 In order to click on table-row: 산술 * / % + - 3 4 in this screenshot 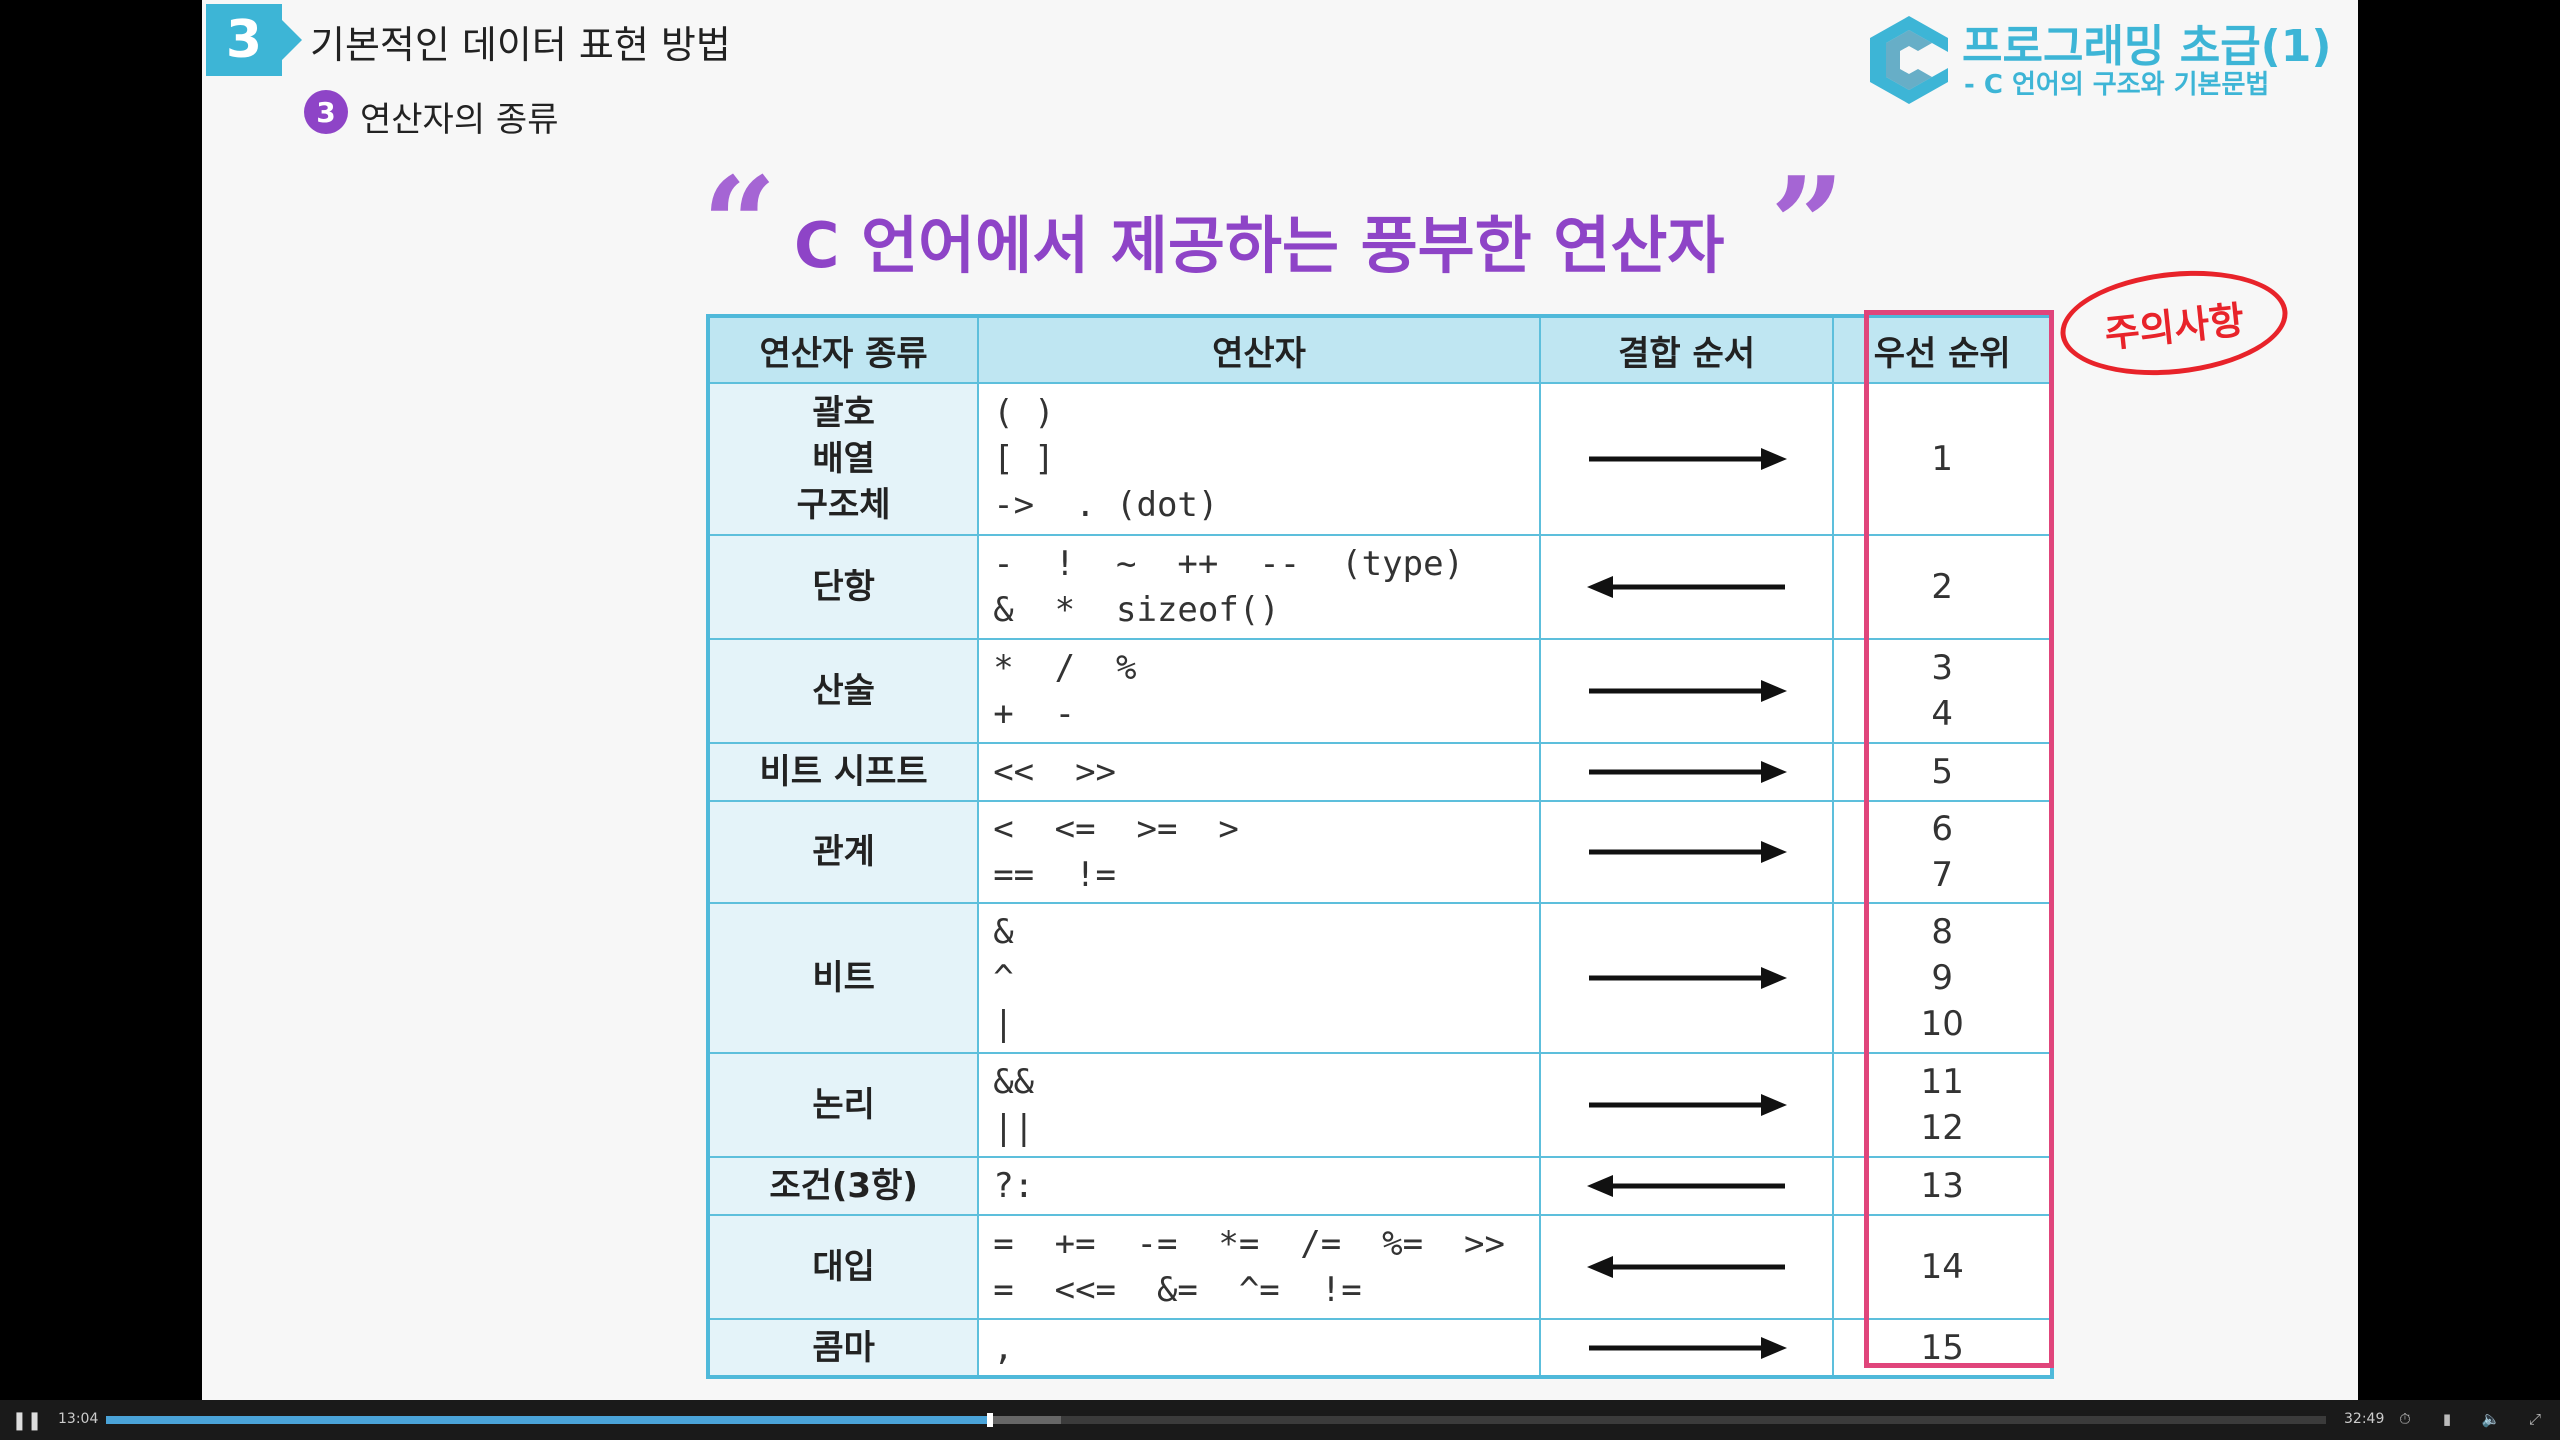, I will do `click(1379, 691)`.